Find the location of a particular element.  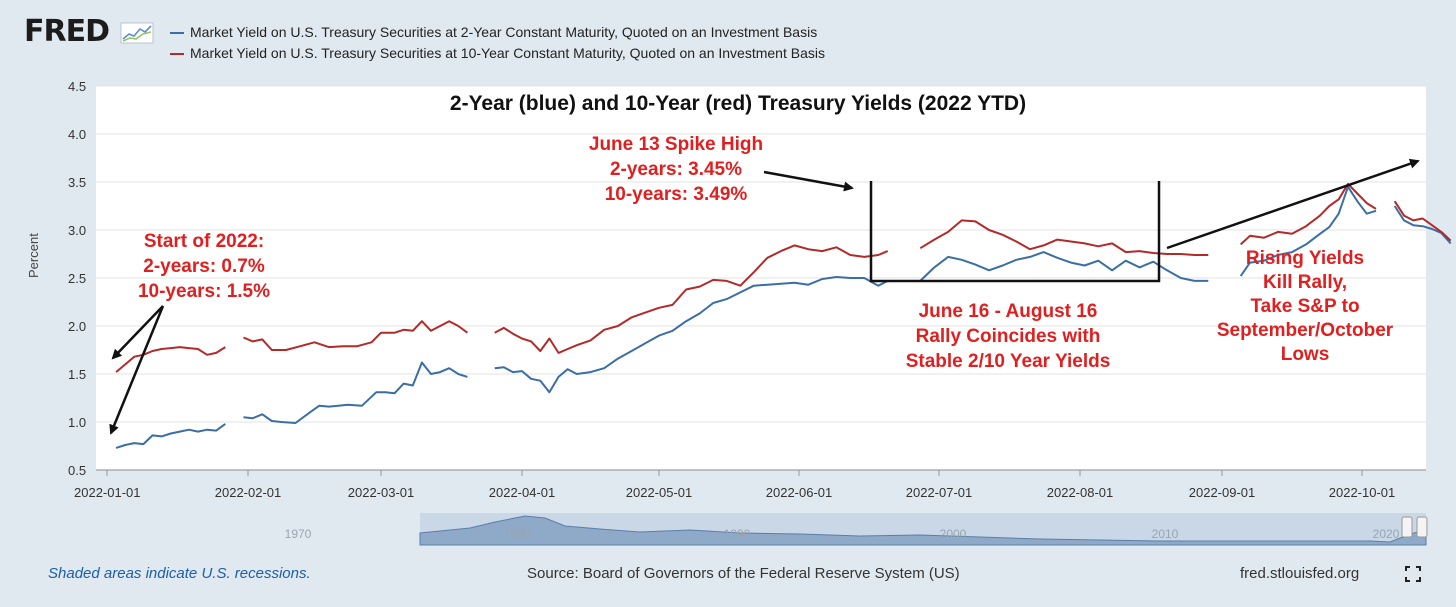

recessions-note: Shaded areas indicate U.S. recessions. is located at coordinates (179, 573).